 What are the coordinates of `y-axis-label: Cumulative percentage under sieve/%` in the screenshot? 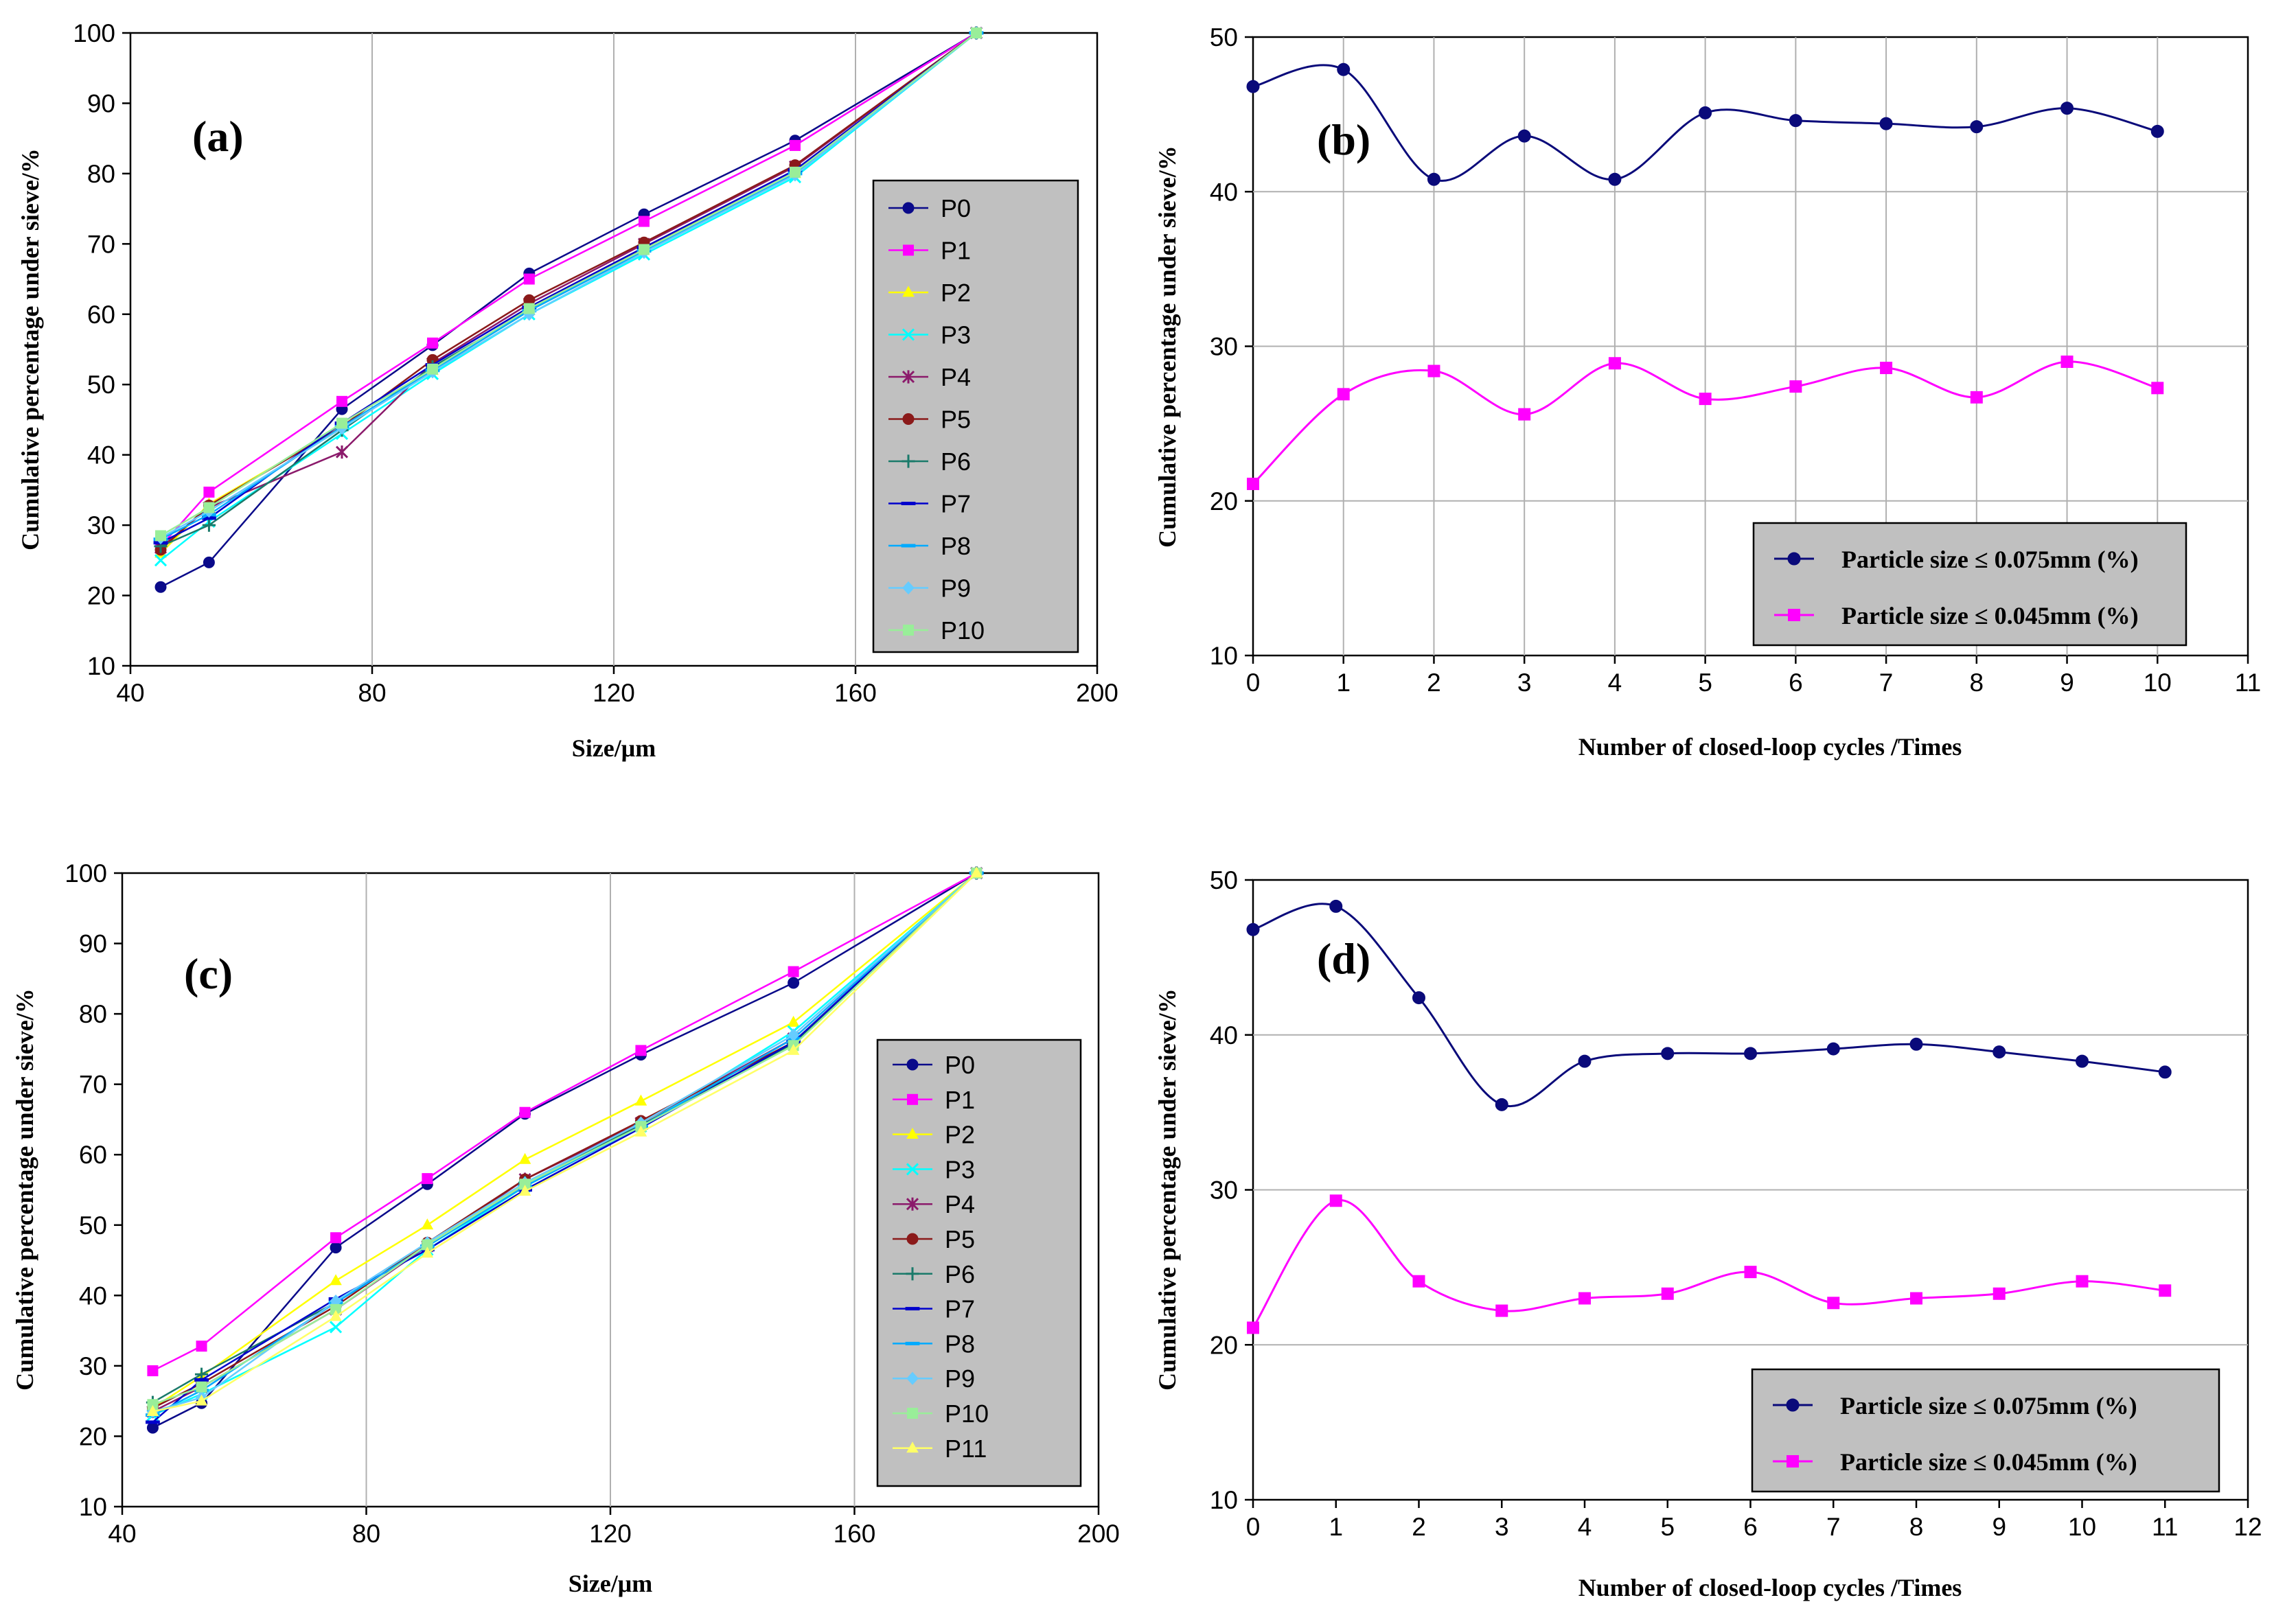 It's located at (30, 349).